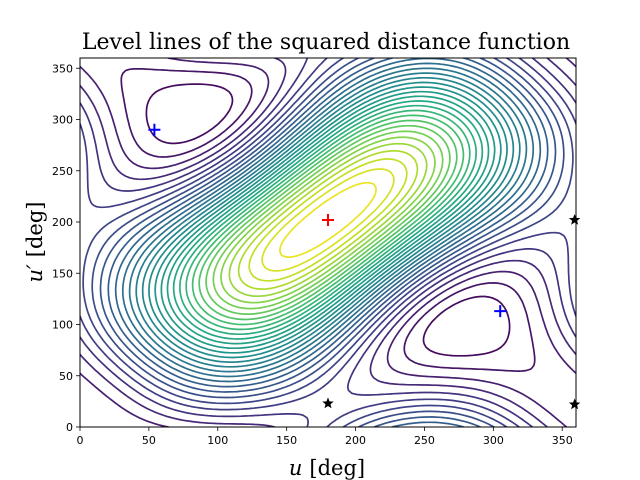 This screenshot has height=480, width=640. I want to click on x-tick-label: 150, so click(286, 440).